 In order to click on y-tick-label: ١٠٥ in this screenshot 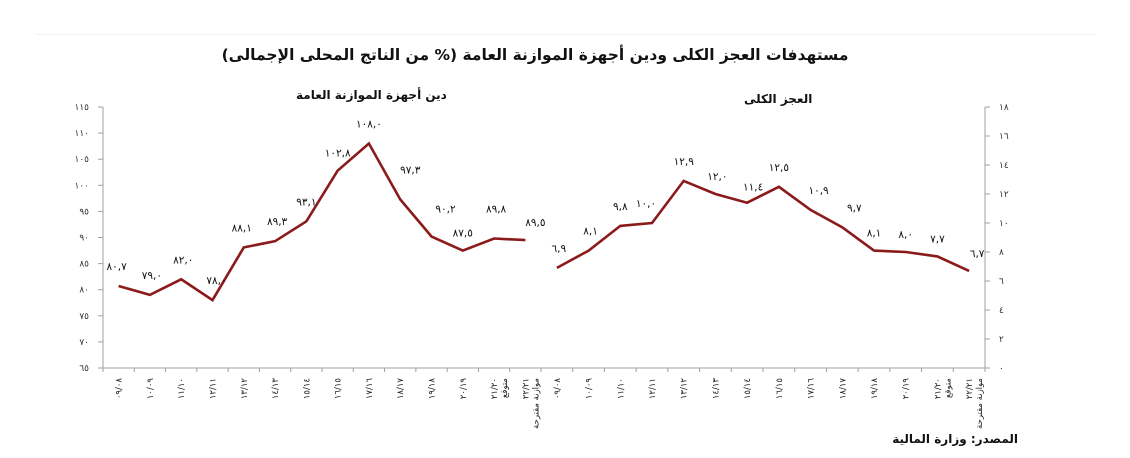, I will do `click(81, 160)`.